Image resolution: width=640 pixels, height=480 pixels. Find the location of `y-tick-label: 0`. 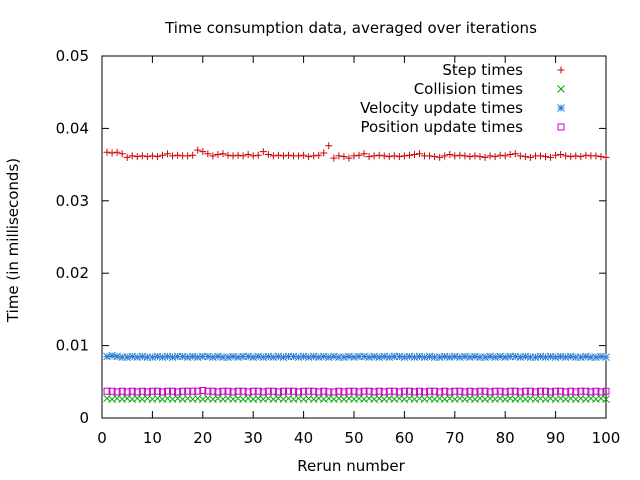

y-tick-label: 0 is located at coordinates (84, 418).